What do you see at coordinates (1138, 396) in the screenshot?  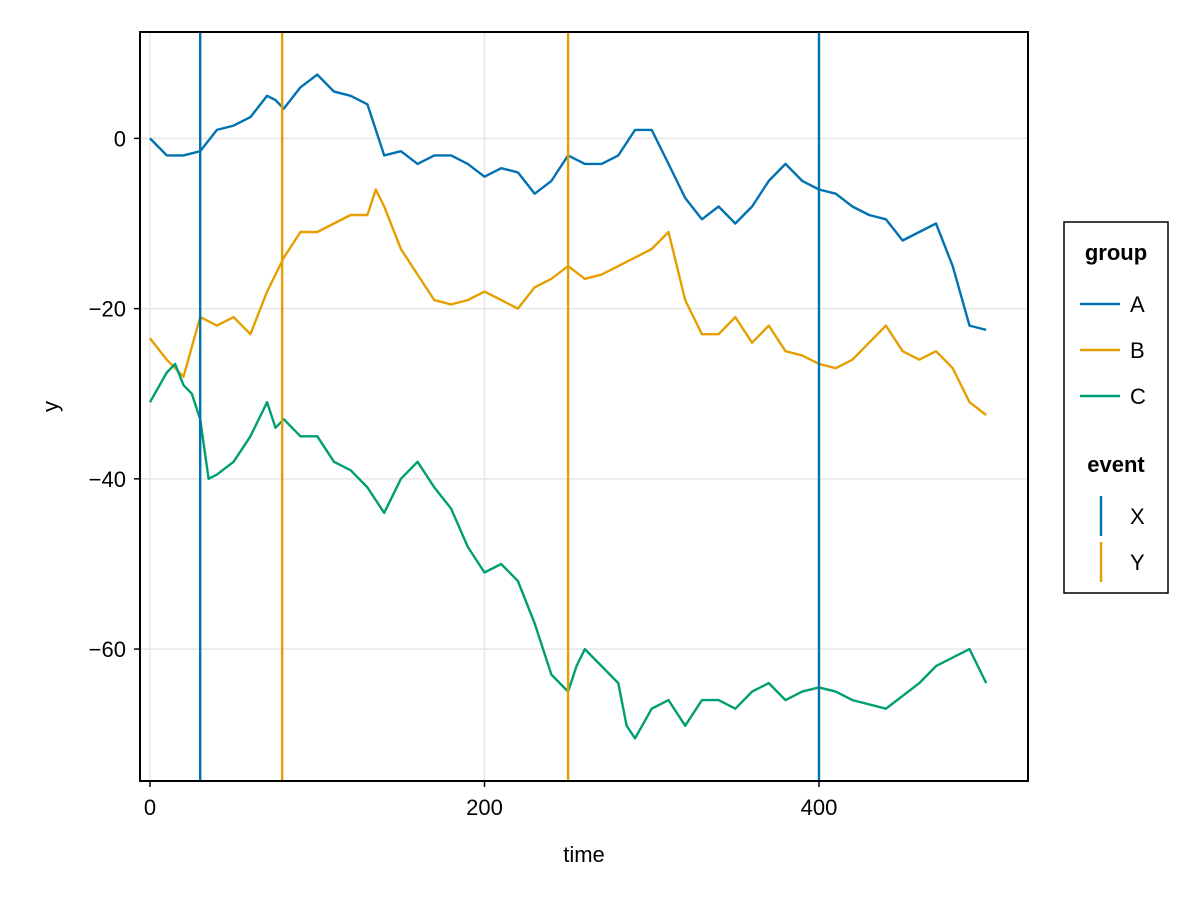 I see `legend-label-C: C` at bounding box center [1138, 396].